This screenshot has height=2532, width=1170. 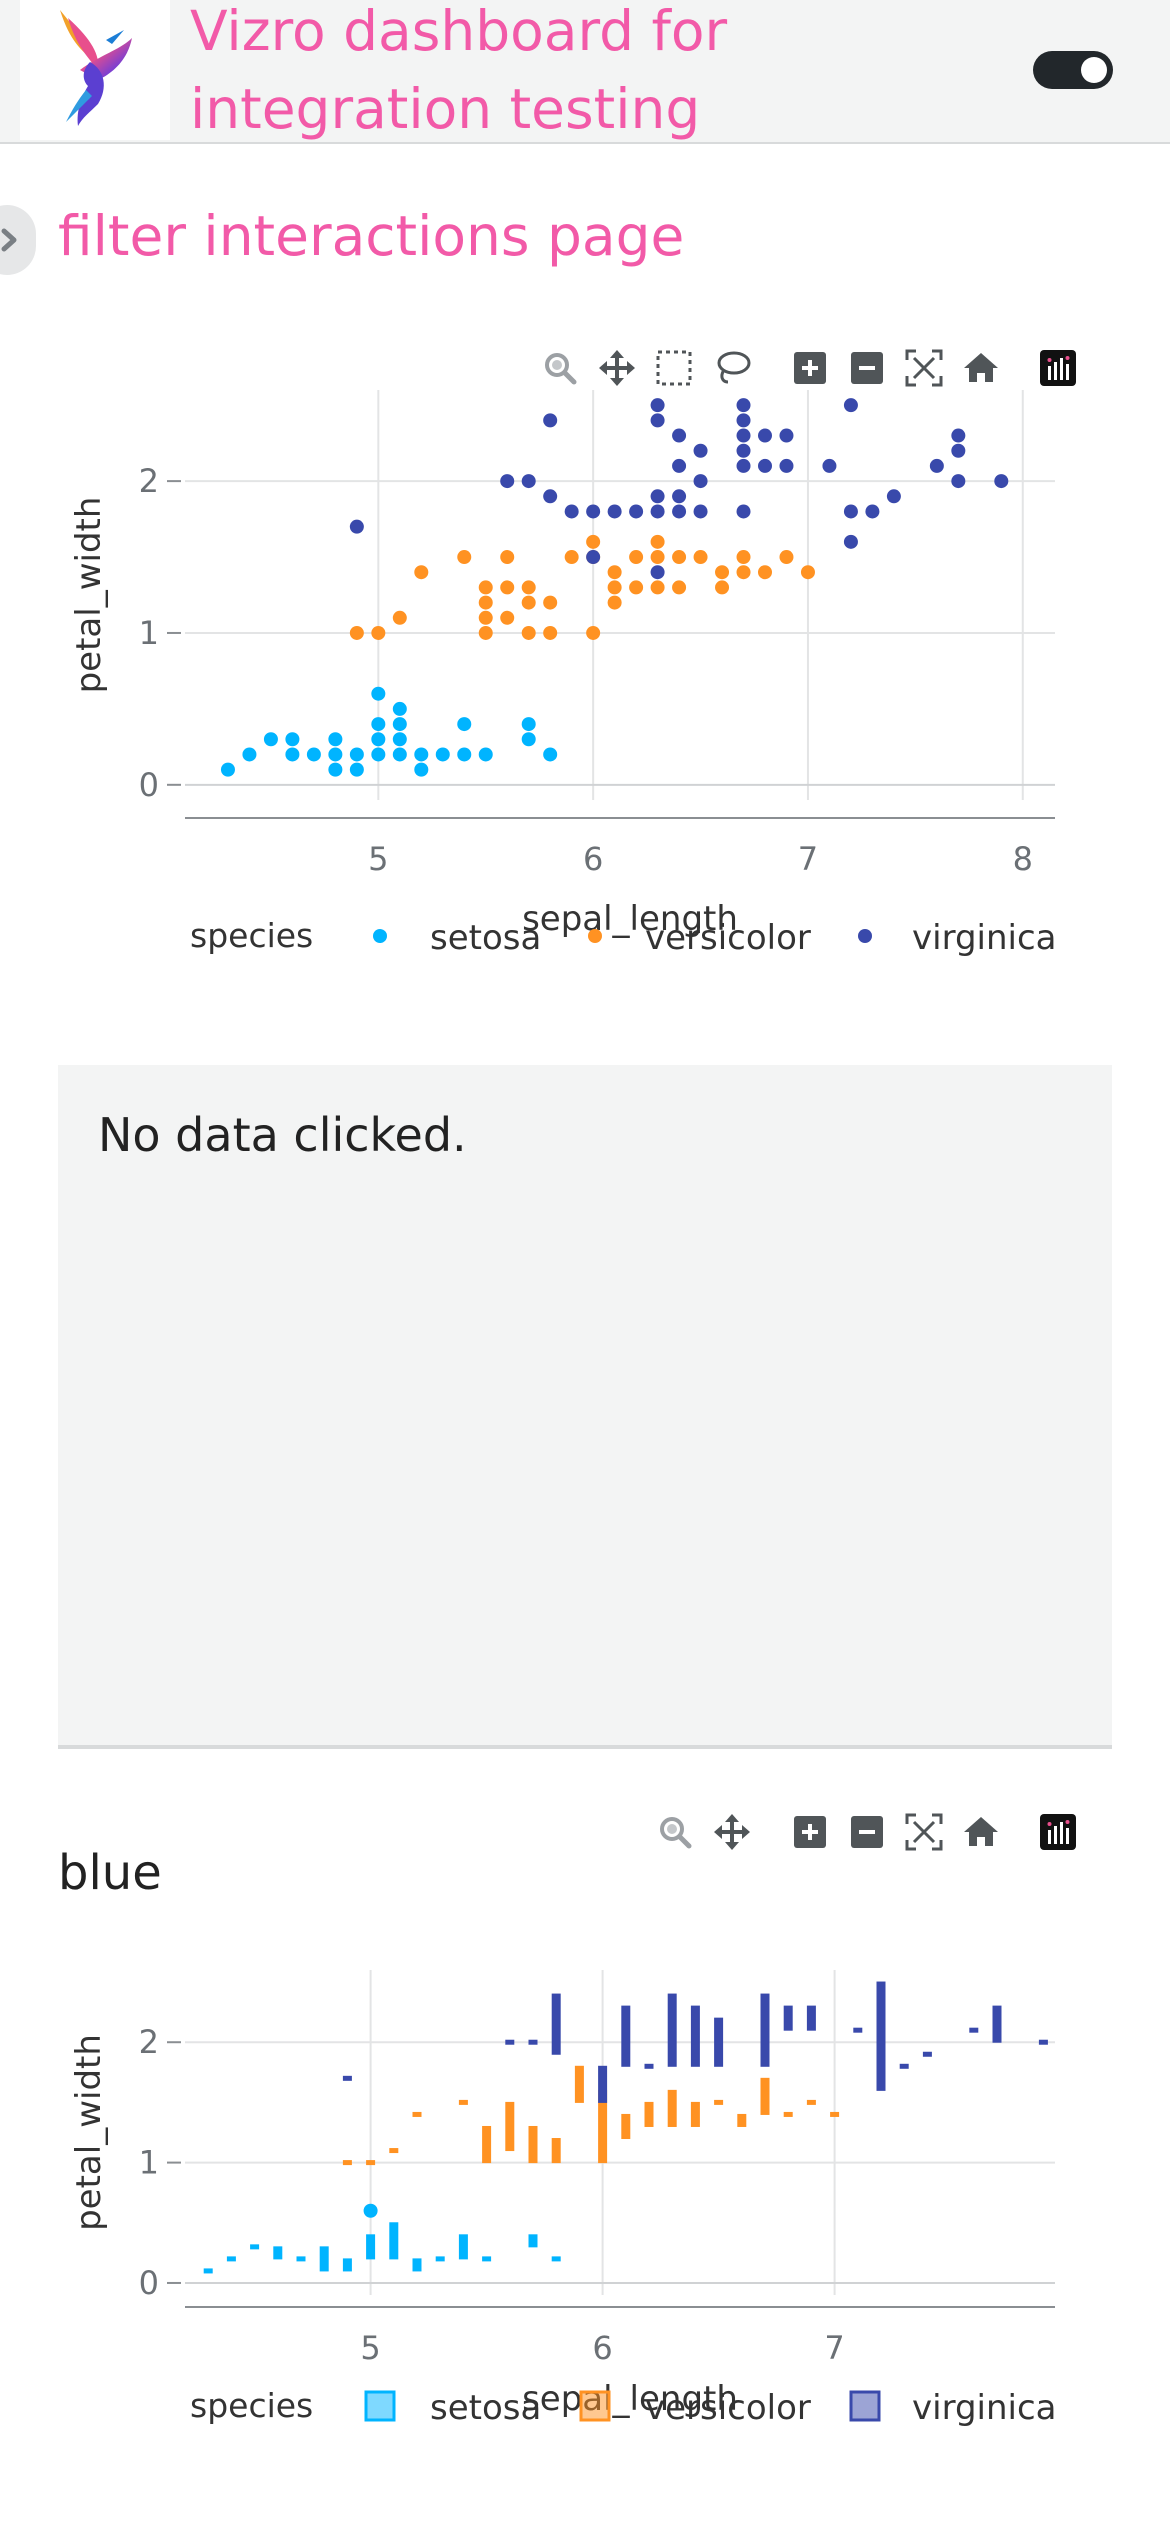 I want to click on logo, so click(x=95, y=70).